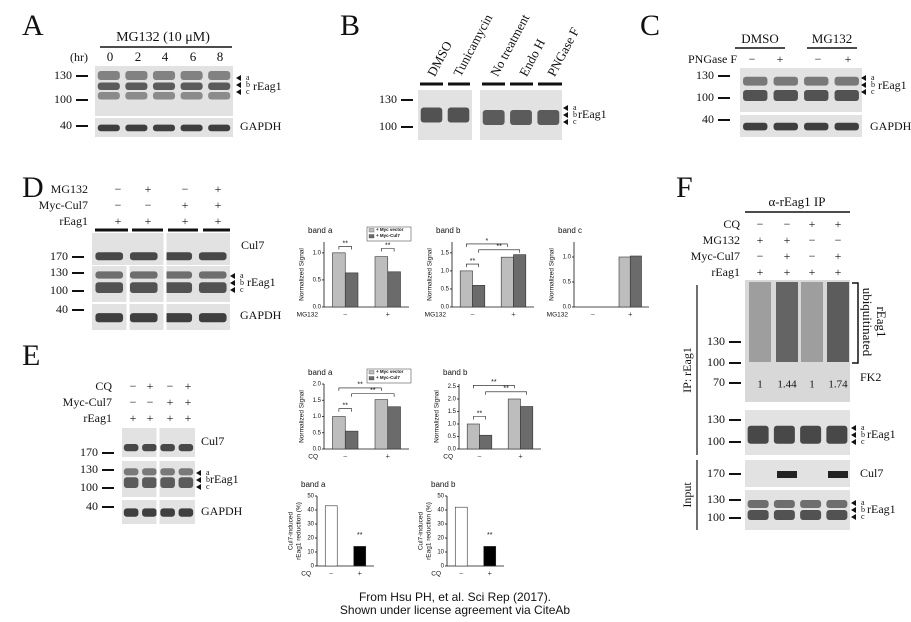 This screenshot has height=622, width=911. Describe the element at coordinates (455, 610) in the screenshot. I see `label: Shown under license agreement via CiteAb` at that location.